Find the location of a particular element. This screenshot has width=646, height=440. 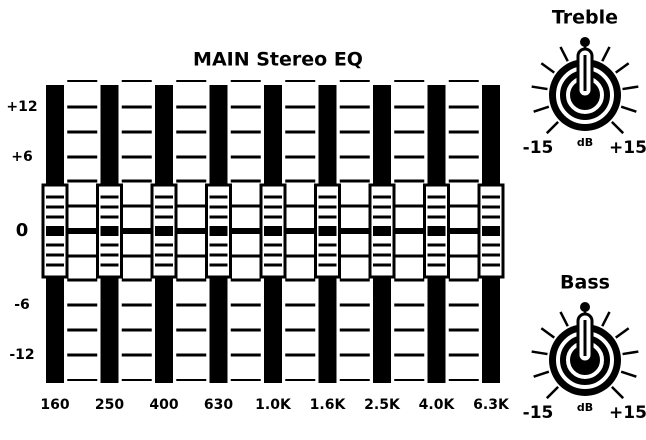

band-label: 630 is located at coordinates (218, 405).